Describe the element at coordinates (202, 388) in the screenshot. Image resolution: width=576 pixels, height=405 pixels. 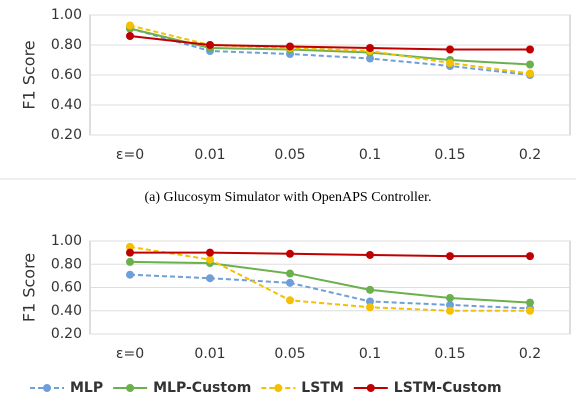
I see `legend-label: MLP-Custom` at that location.